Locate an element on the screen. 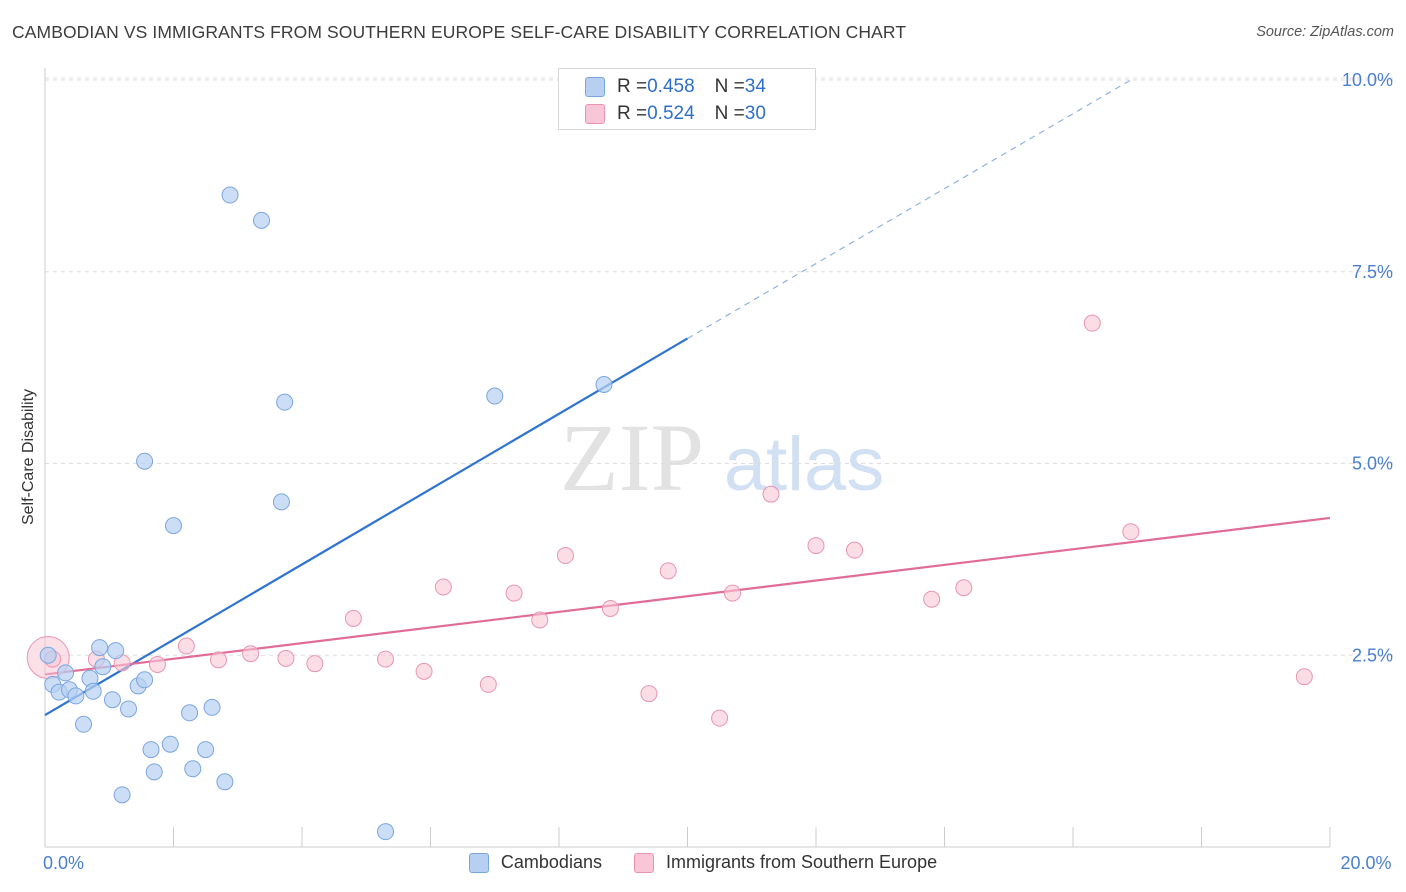  legend-row-cambodians: R = 0.458 N = 34 is located at coordinates (675, 87).